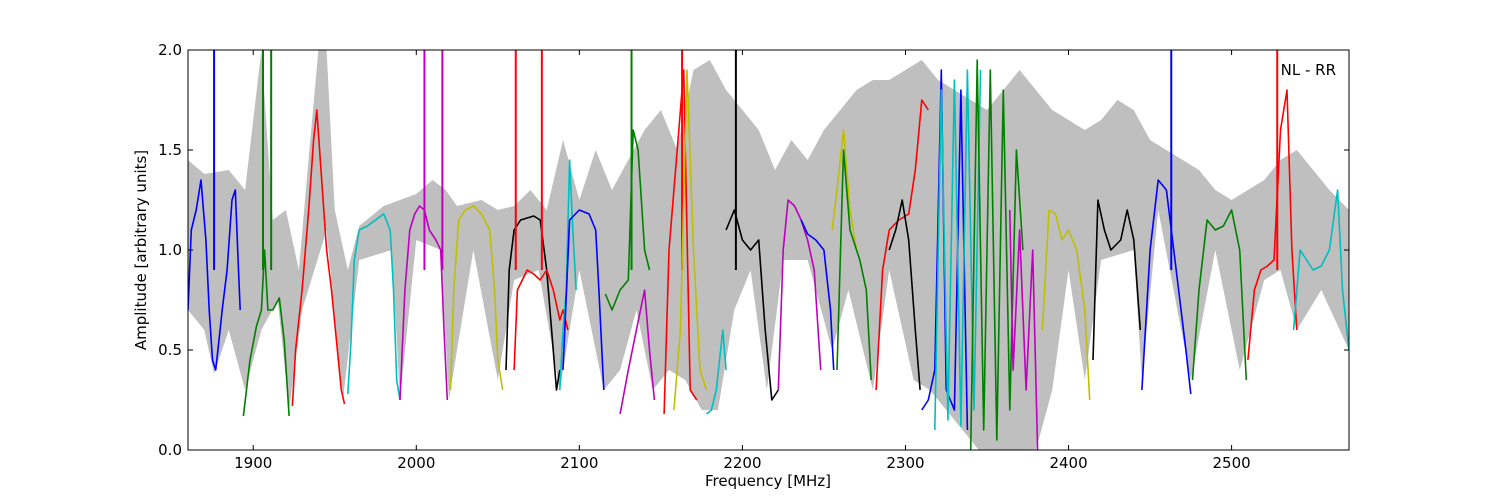 The image size is (1500, 500). What do you see at coordinates (170, 450) in the screenshot?
I see `y-tick-label: 0.0` at bounding box center [170, 450].